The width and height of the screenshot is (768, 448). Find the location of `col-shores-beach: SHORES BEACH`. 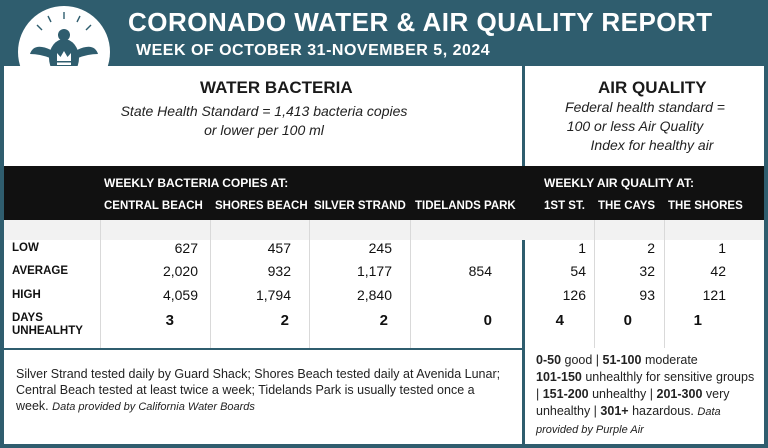

col-shores-beach: SHORES BEACH is located at coordinates (261, 206).